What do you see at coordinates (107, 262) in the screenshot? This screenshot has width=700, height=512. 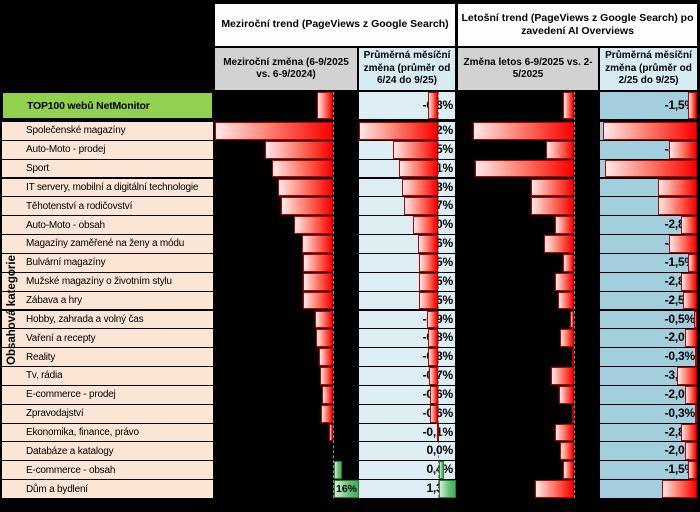 I see `category-cell: Bulvární magazíny` at bounding box center [107, 262].